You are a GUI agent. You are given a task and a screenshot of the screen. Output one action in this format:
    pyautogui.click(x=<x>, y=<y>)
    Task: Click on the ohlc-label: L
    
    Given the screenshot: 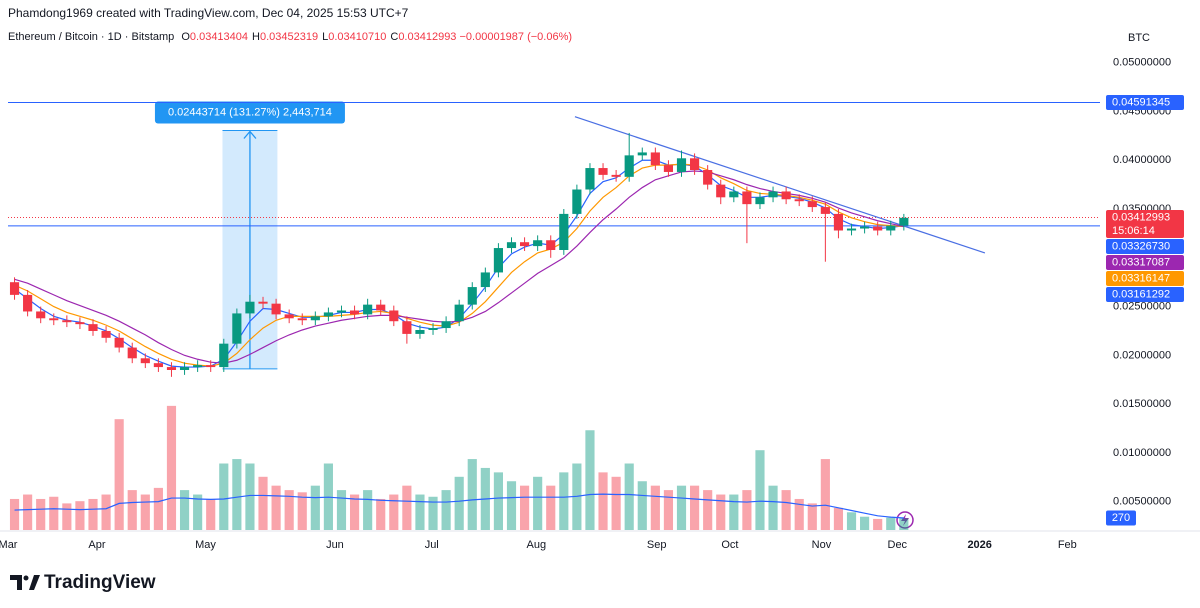 What is the action you would take?
    pyautogui.click(x=325, y=37)
    